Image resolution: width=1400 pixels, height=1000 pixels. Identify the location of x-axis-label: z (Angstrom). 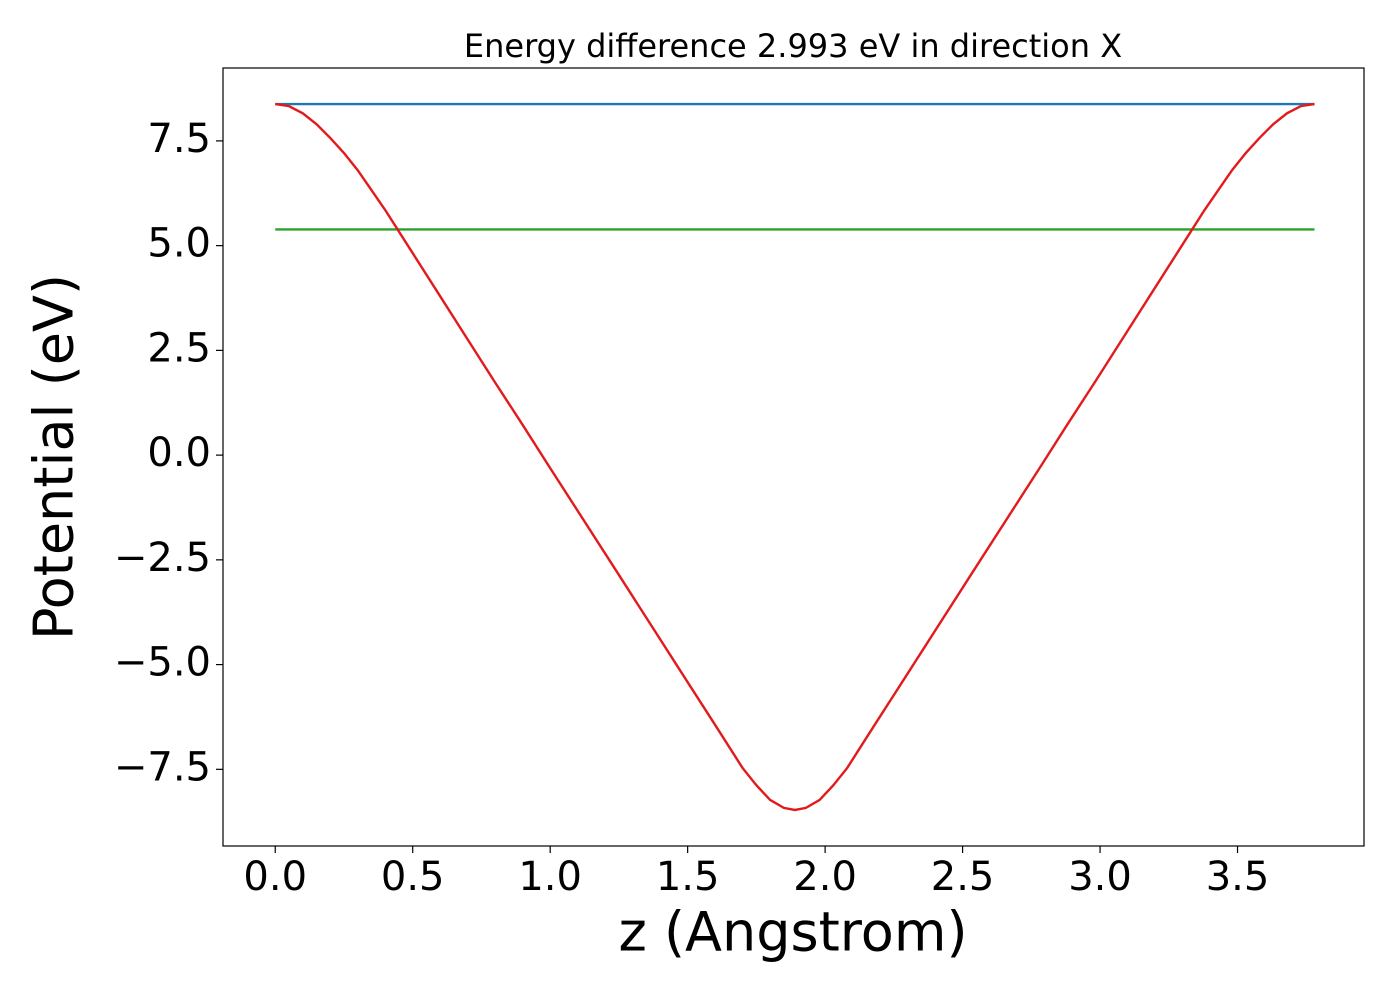
(792, 932).